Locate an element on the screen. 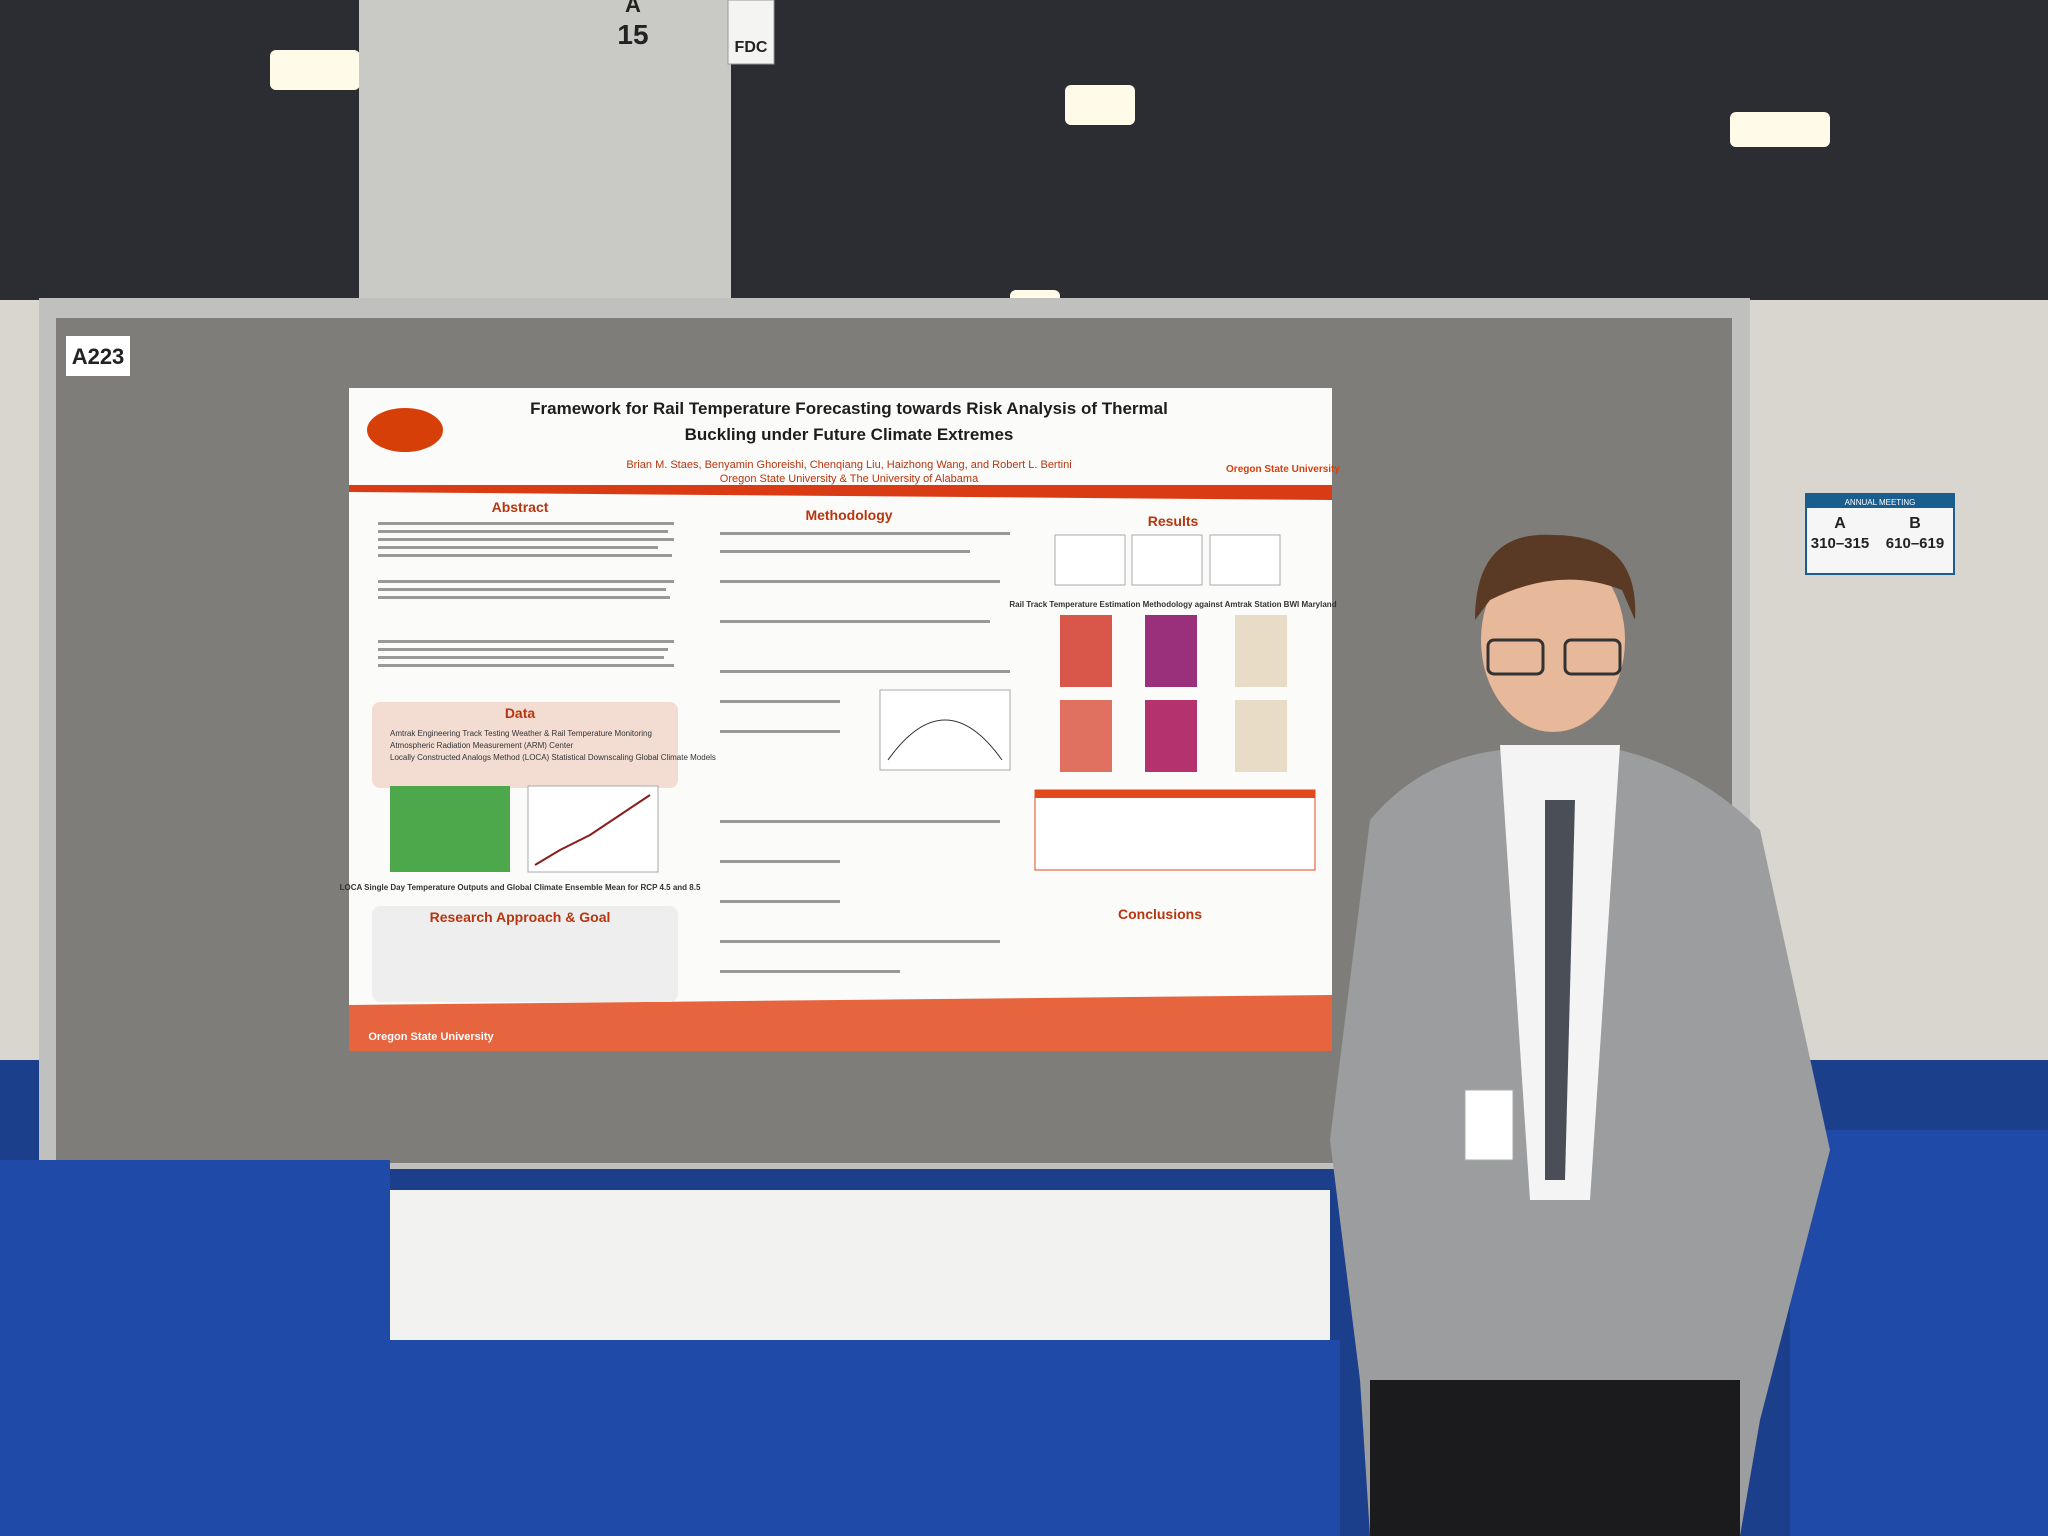 The height and width of the screenshot is (1536, 2048). data-map is located at coordinates (450, 829).